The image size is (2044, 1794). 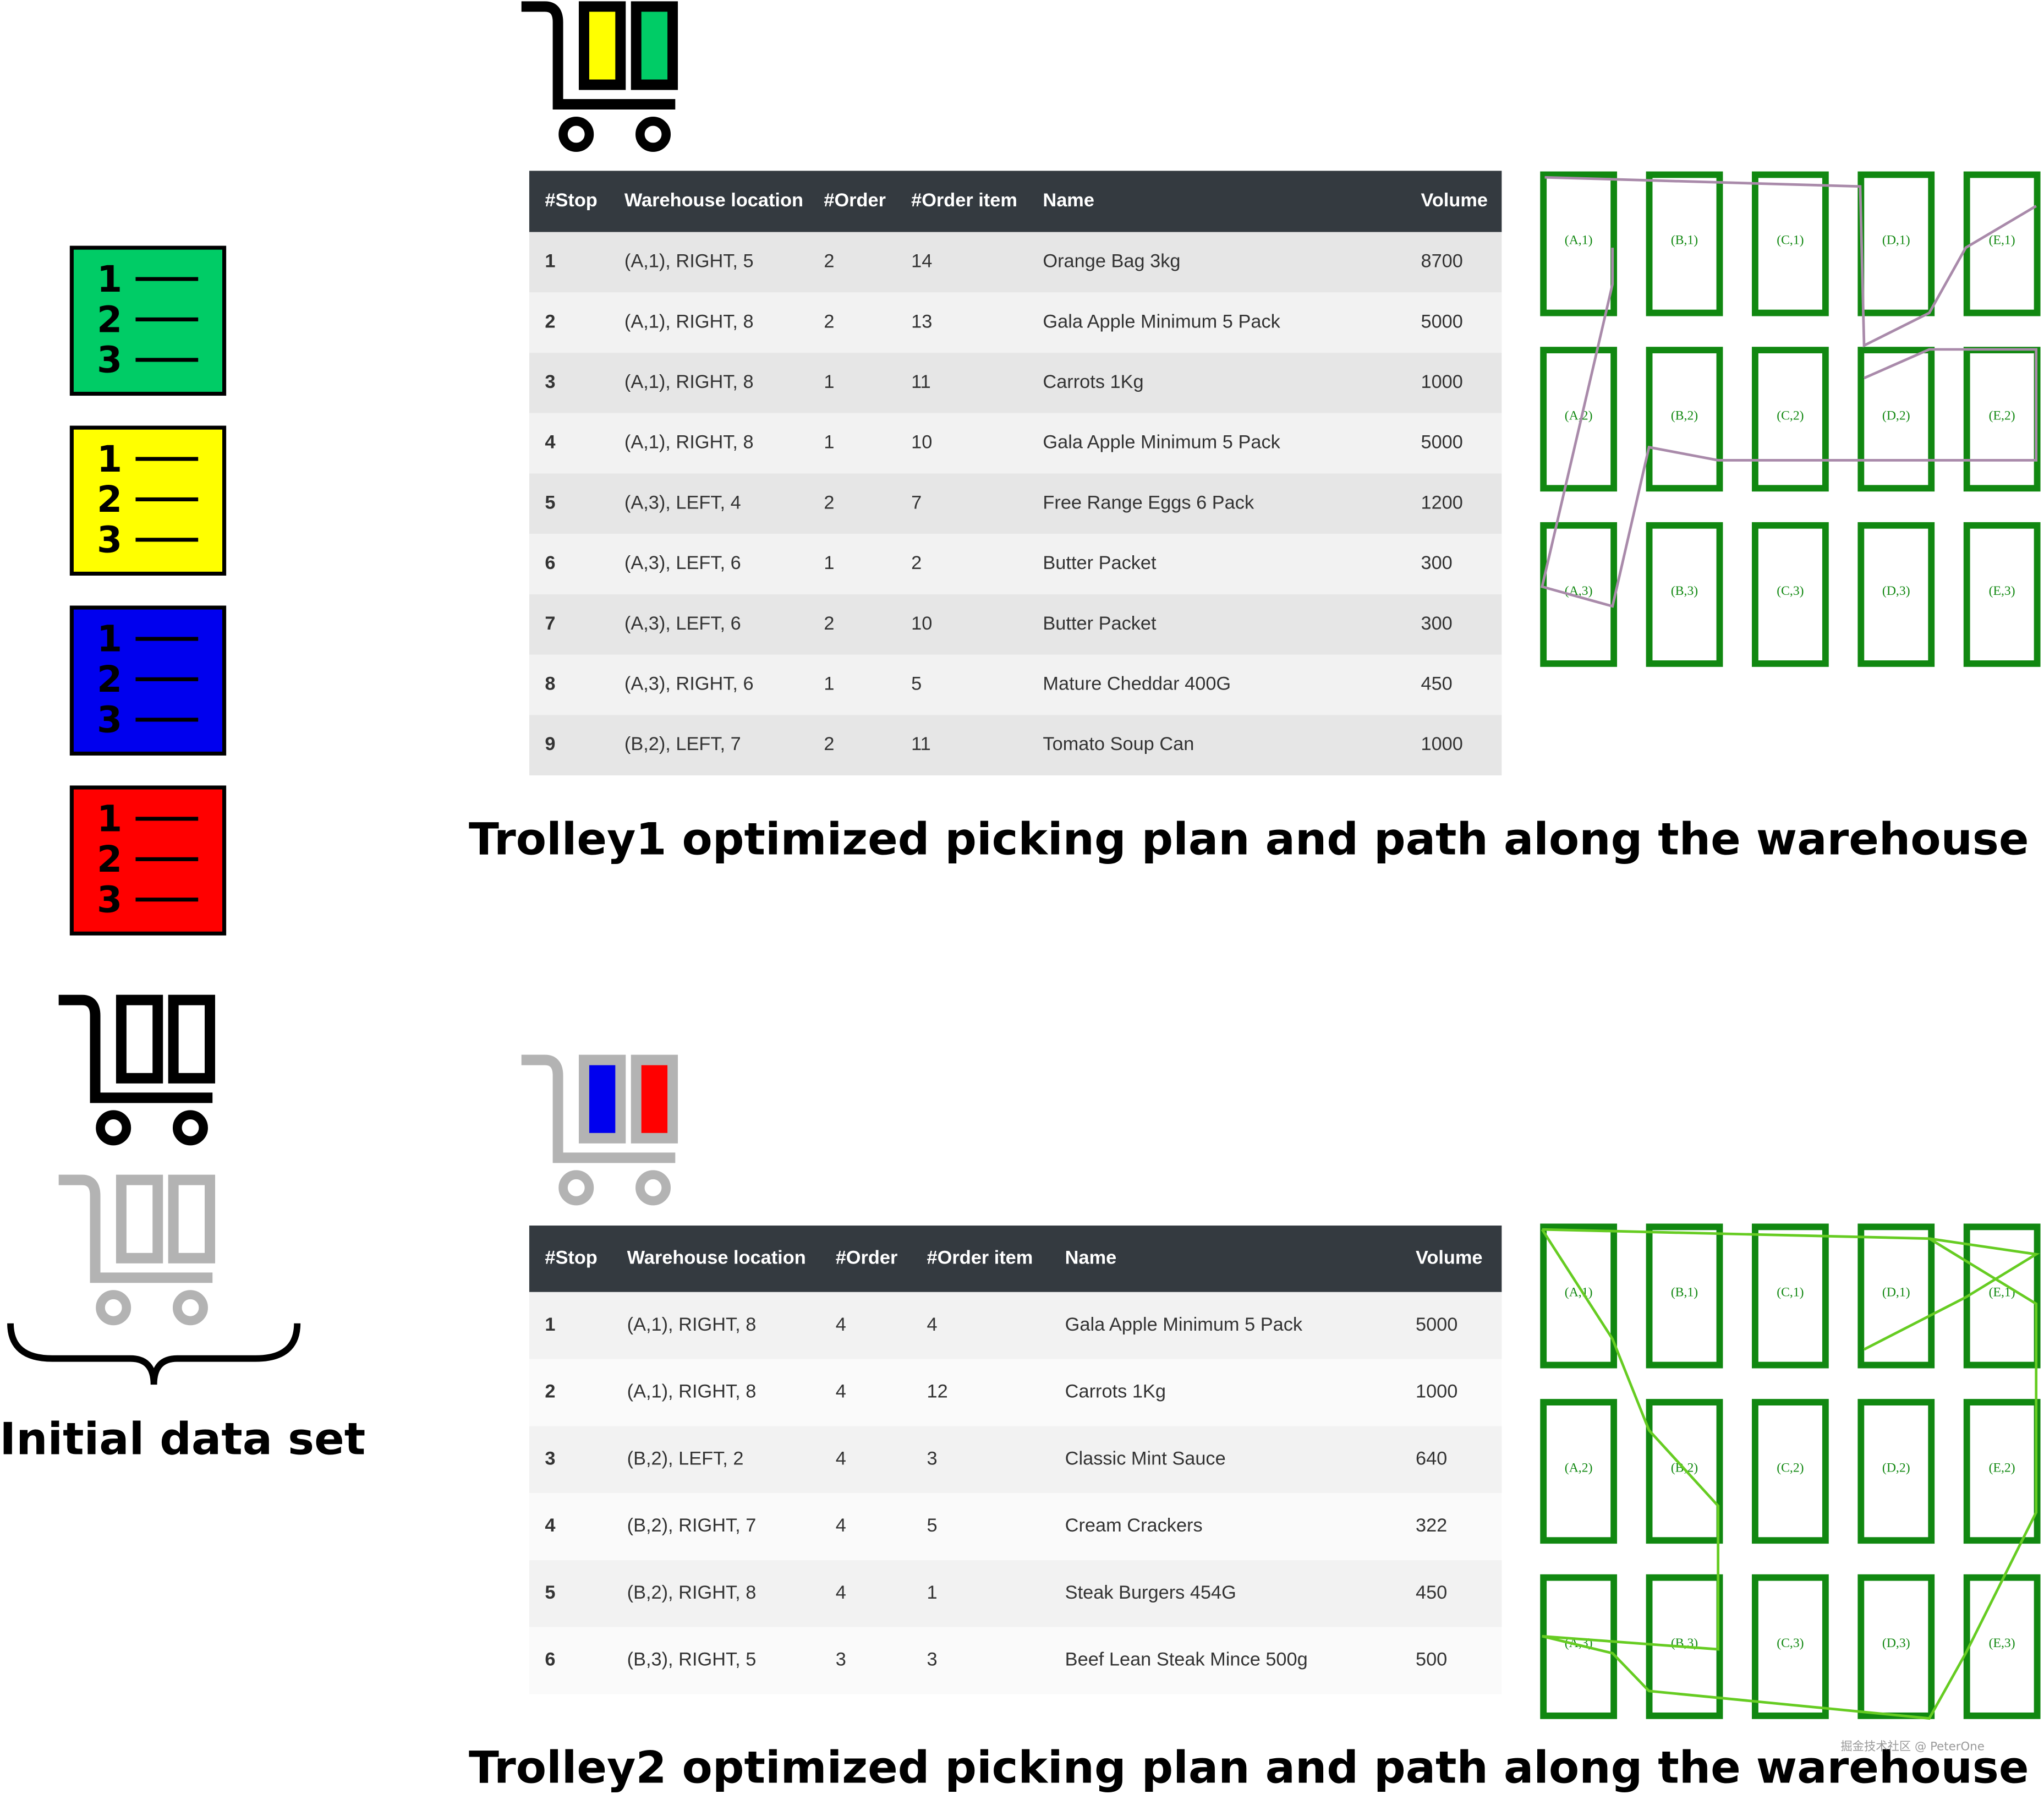 What do you see at coordinates (1685, 241) in the screenshot?
I see `rack-label: (B,1)` at bounding box center [1685, 241].